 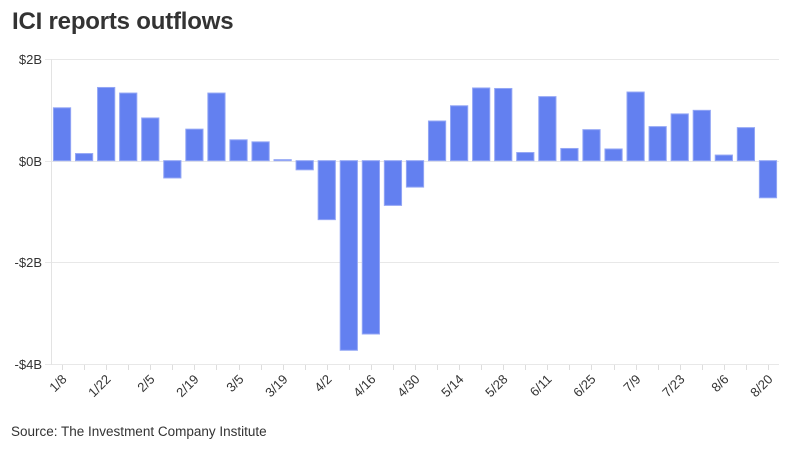 What do you see at coordinates (28, 364) in the screenshot?
I see `y-tick-label: -$4B` at bounding box center [28, 364].